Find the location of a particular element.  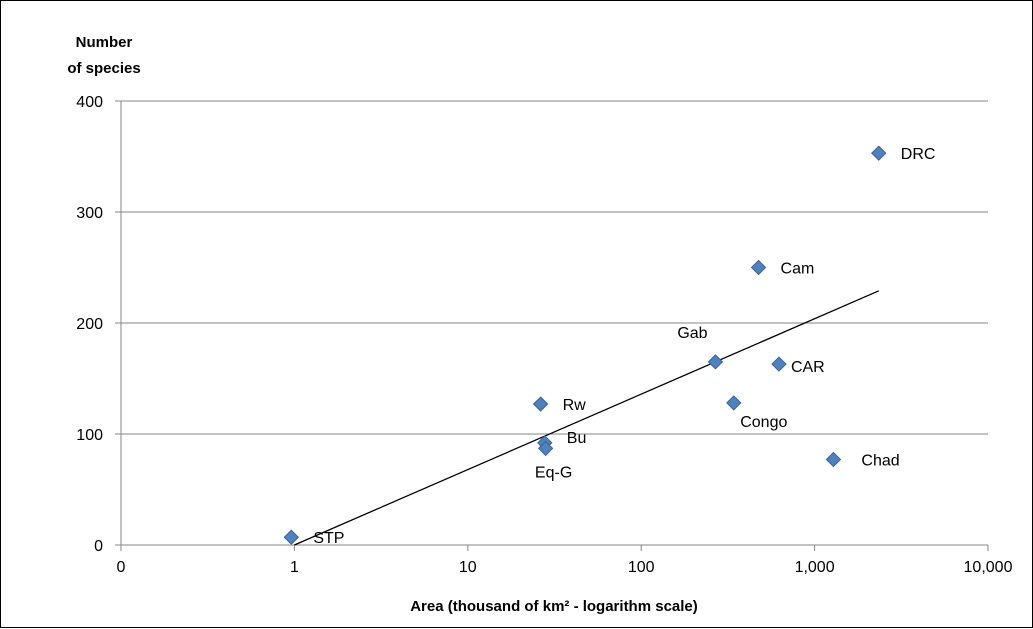

y-tick-label: 0 is located at coordinates (98, 546).